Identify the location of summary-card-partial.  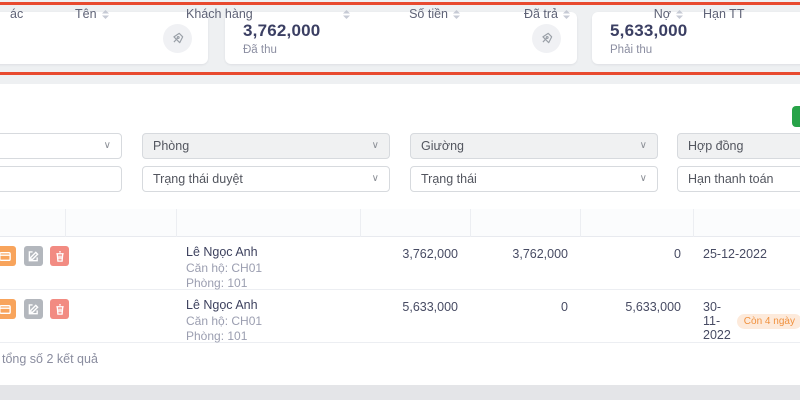
(104, 38).